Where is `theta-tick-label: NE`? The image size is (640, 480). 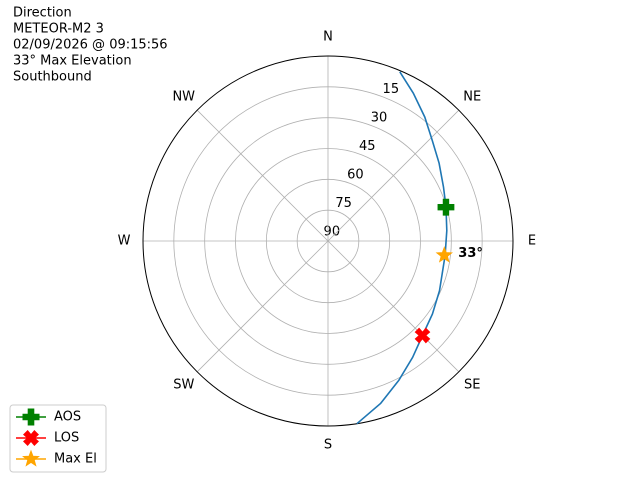 theta-tick-label: NE is located at coordinates (472, 96).